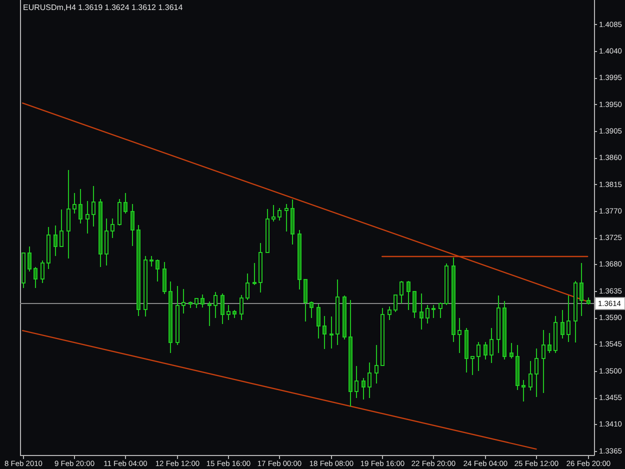  Describe the element at coordinates (103, 7) in the screenshot. I see `chart-title: EURUSDm,H4 1.3619 1.3624 1.3612 1.3614` at that location.